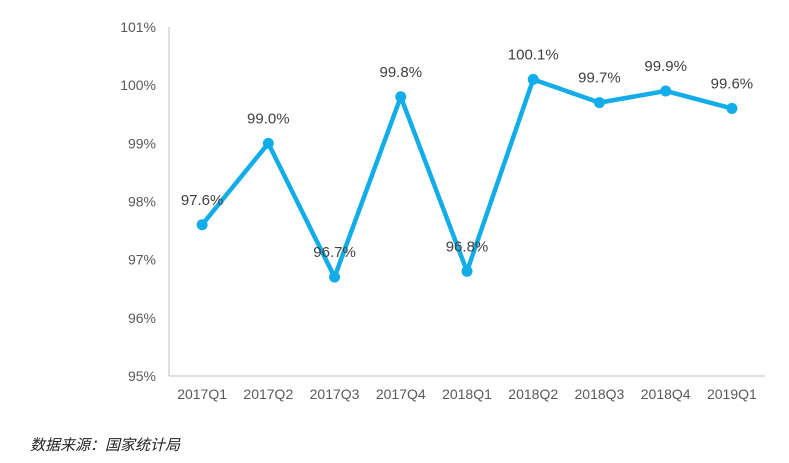 This screenshot has width=789, height=463. Describe the element at coordinates (105, 445) in the screenshot. I see `source-note: 数据来源：国家统计局` at that location.